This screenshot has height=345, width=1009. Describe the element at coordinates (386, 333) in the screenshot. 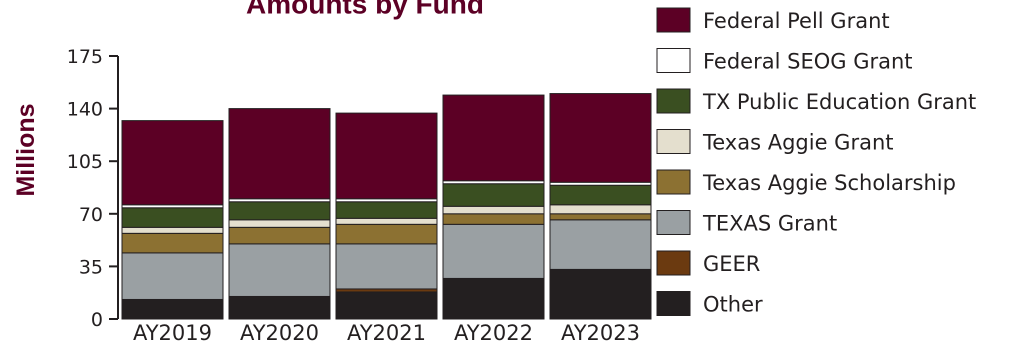

I see `x-tick-label: AY2021` at that location.